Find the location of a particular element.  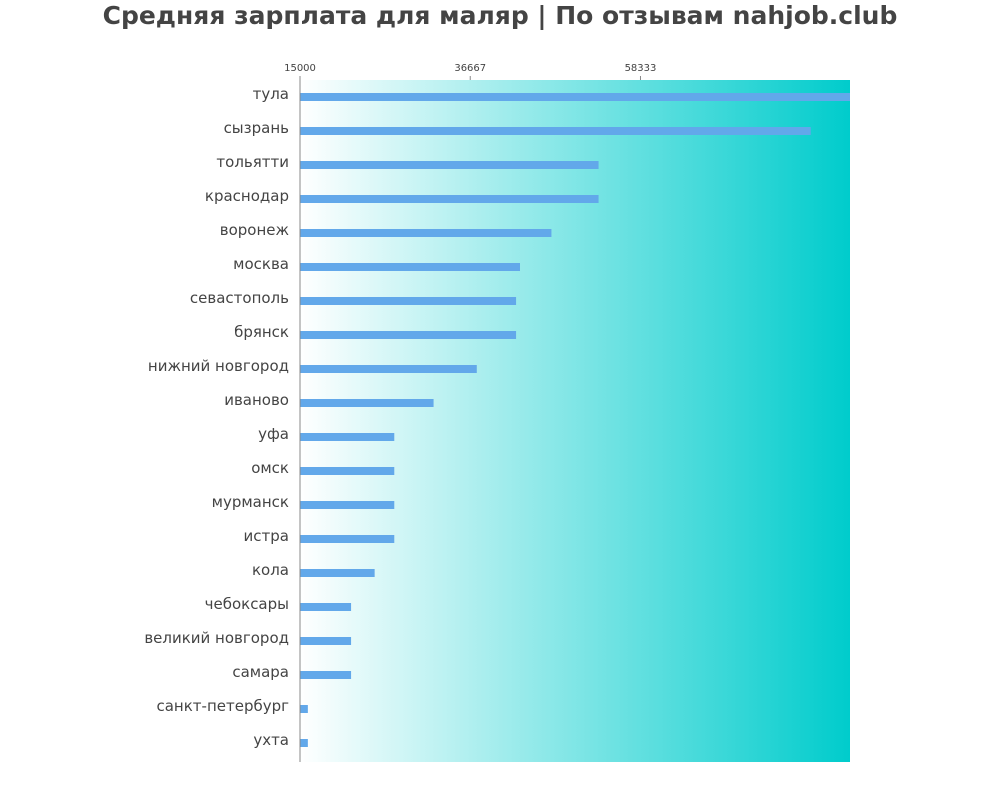

category-label: нижний новгород is located at coordinates (218, 366).